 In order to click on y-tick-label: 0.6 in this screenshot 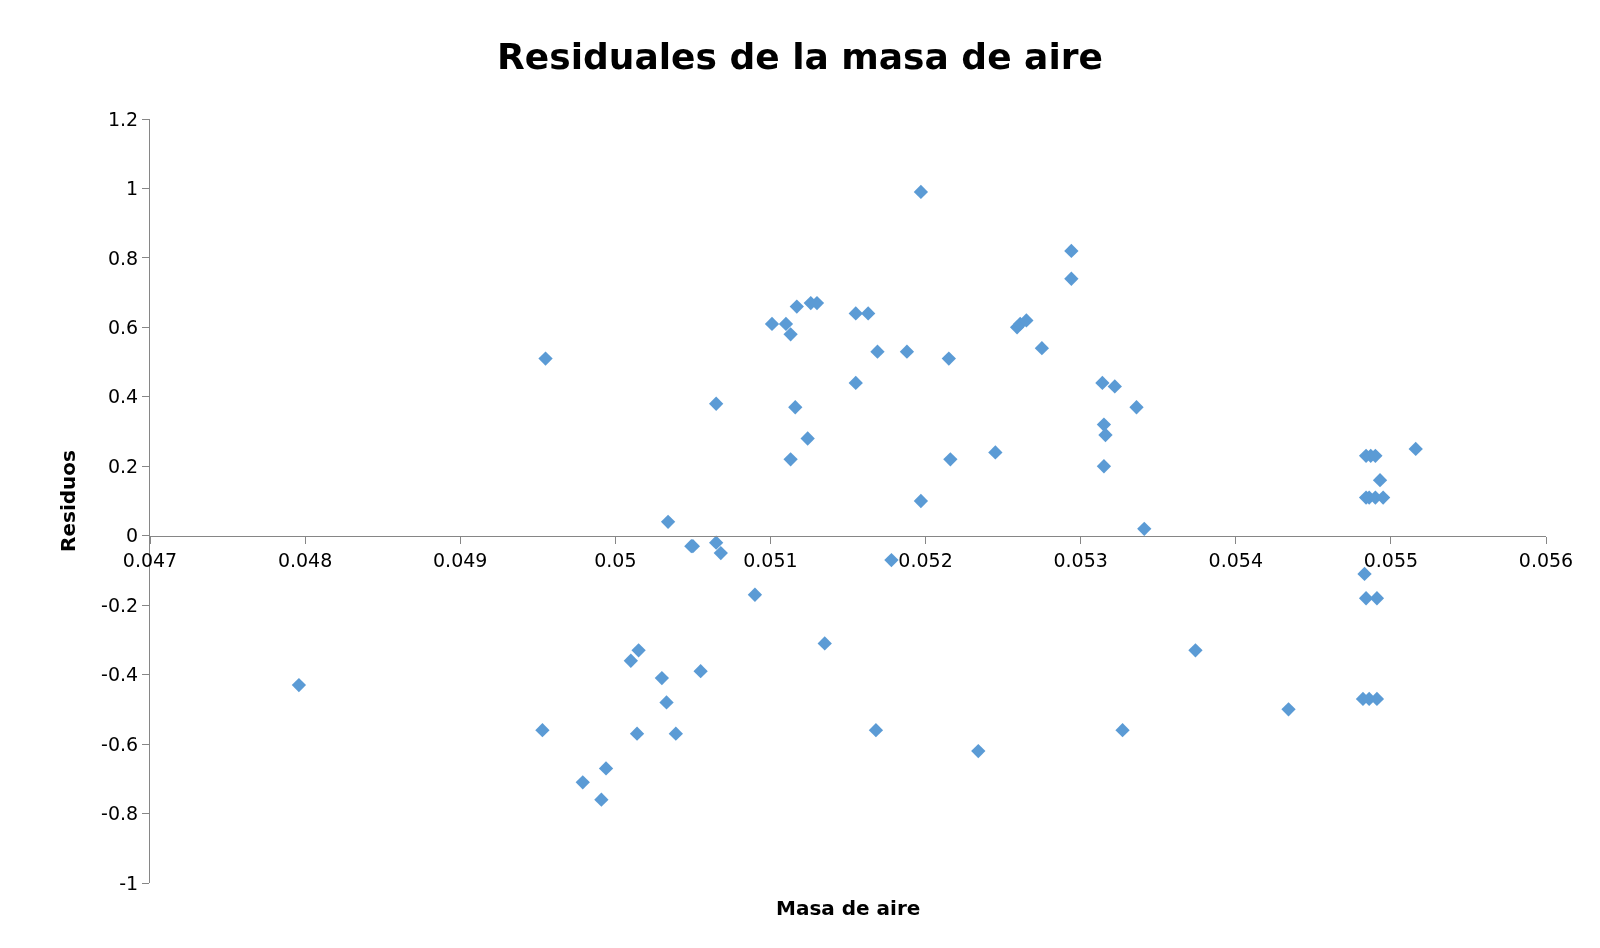, I will do `click(123, 327)`.